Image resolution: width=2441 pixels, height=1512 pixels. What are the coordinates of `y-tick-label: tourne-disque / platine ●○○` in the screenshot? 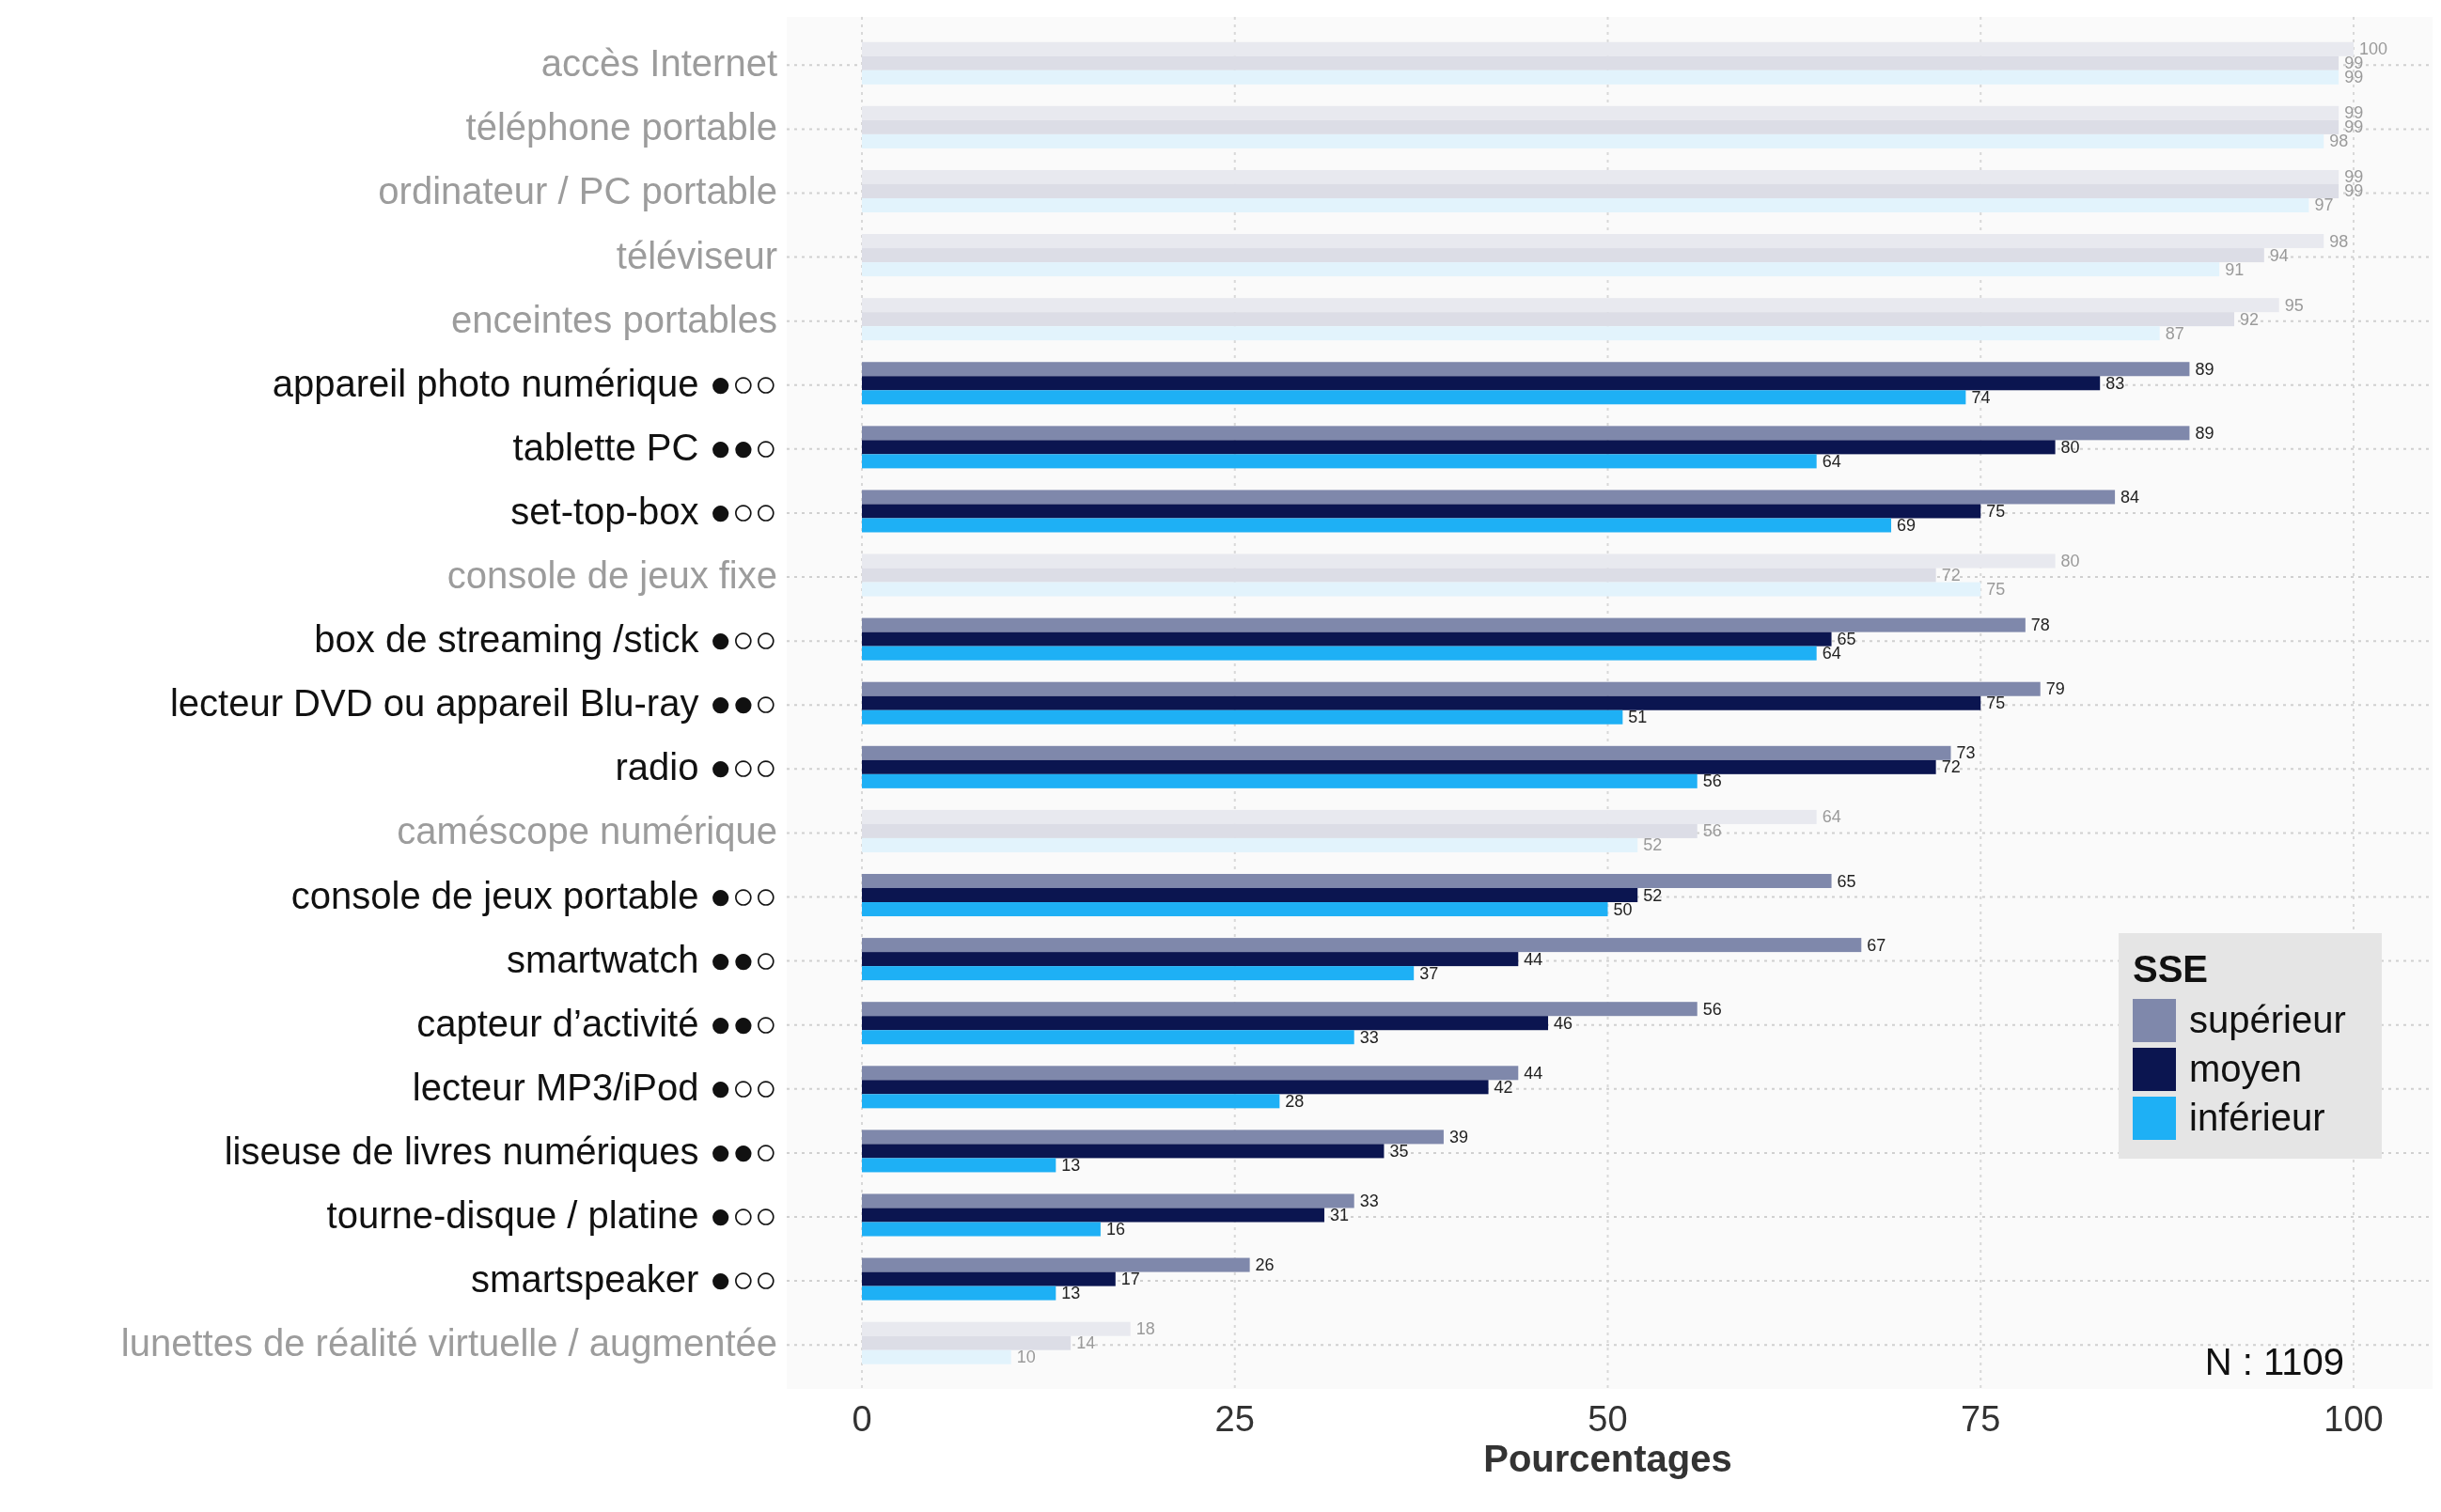 It's located at (551, 1215).